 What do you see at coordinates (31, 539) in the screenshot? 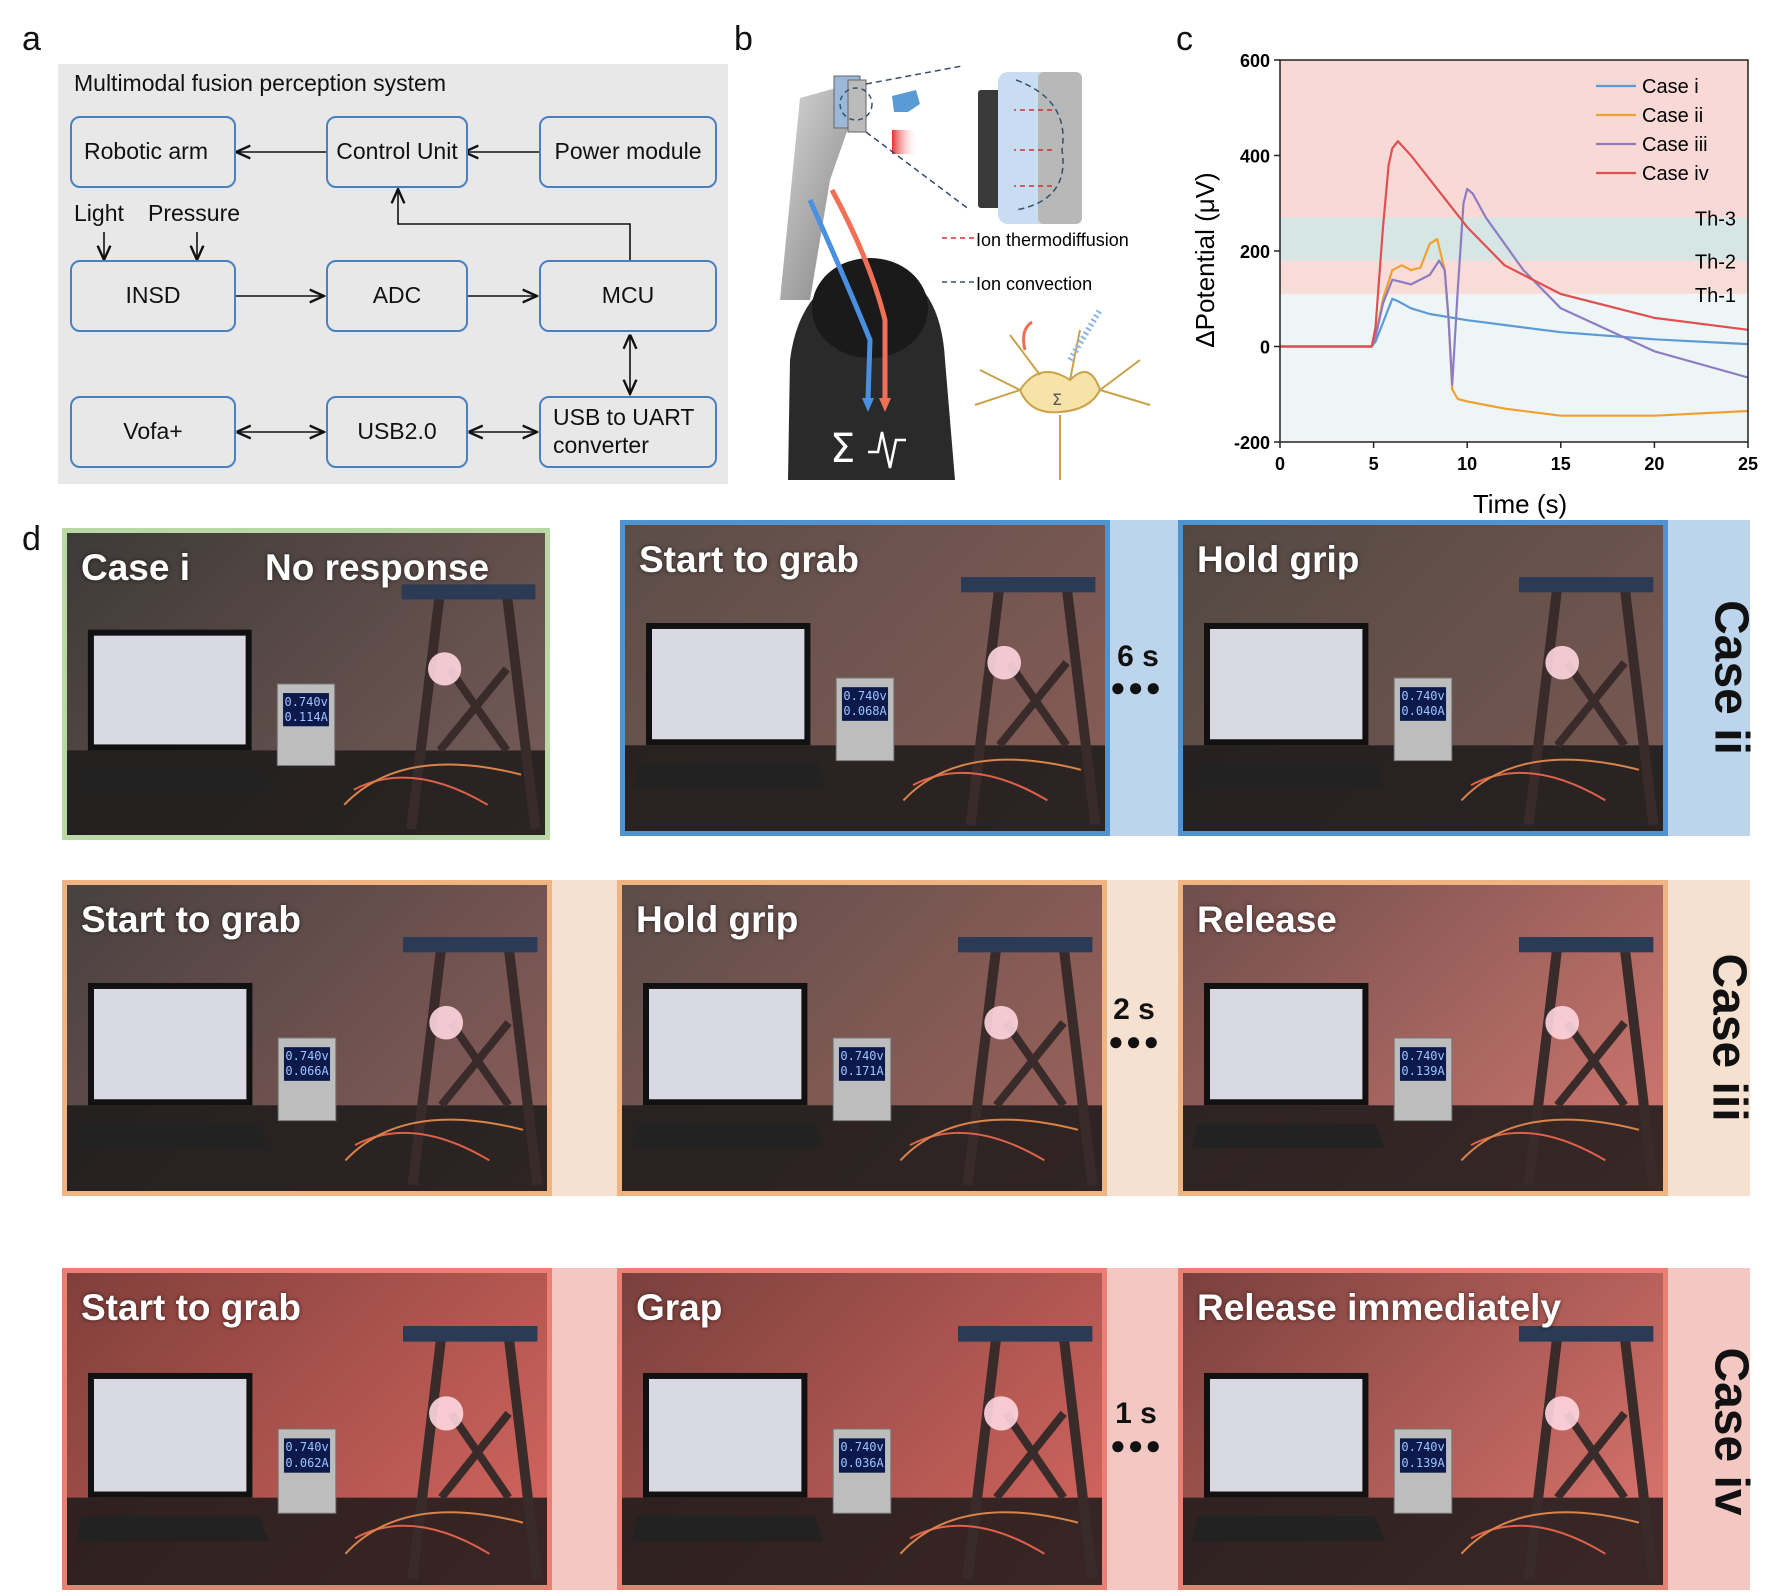
I see `panel-label-d: d` at bounding box center [31, 539].